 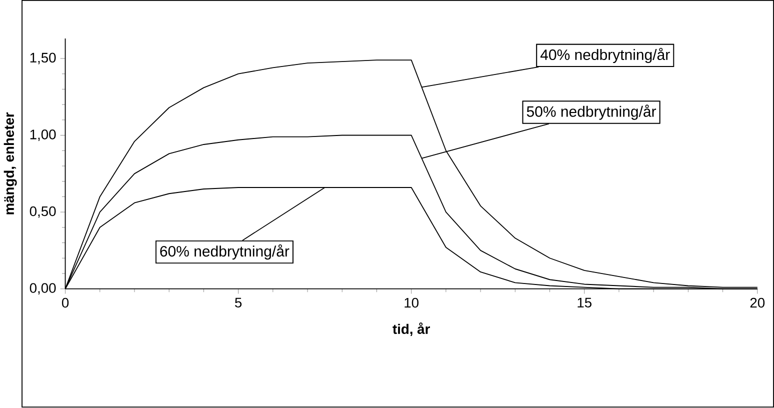 I want to click on text: 40% nedbrytning/år, so click(x=605, y=56).